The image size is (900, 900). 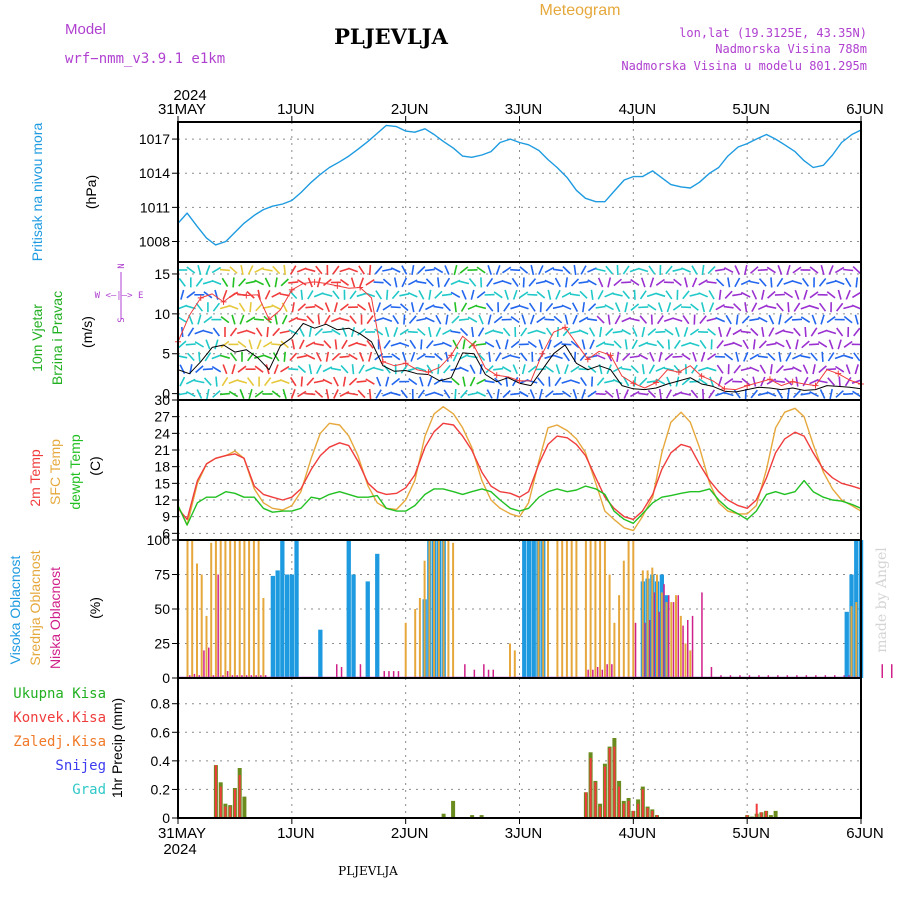 What do you see at coordinates (162, 644) in the screenshot?
I see `y-tick-label: 25` at bounding box center [162, 644].